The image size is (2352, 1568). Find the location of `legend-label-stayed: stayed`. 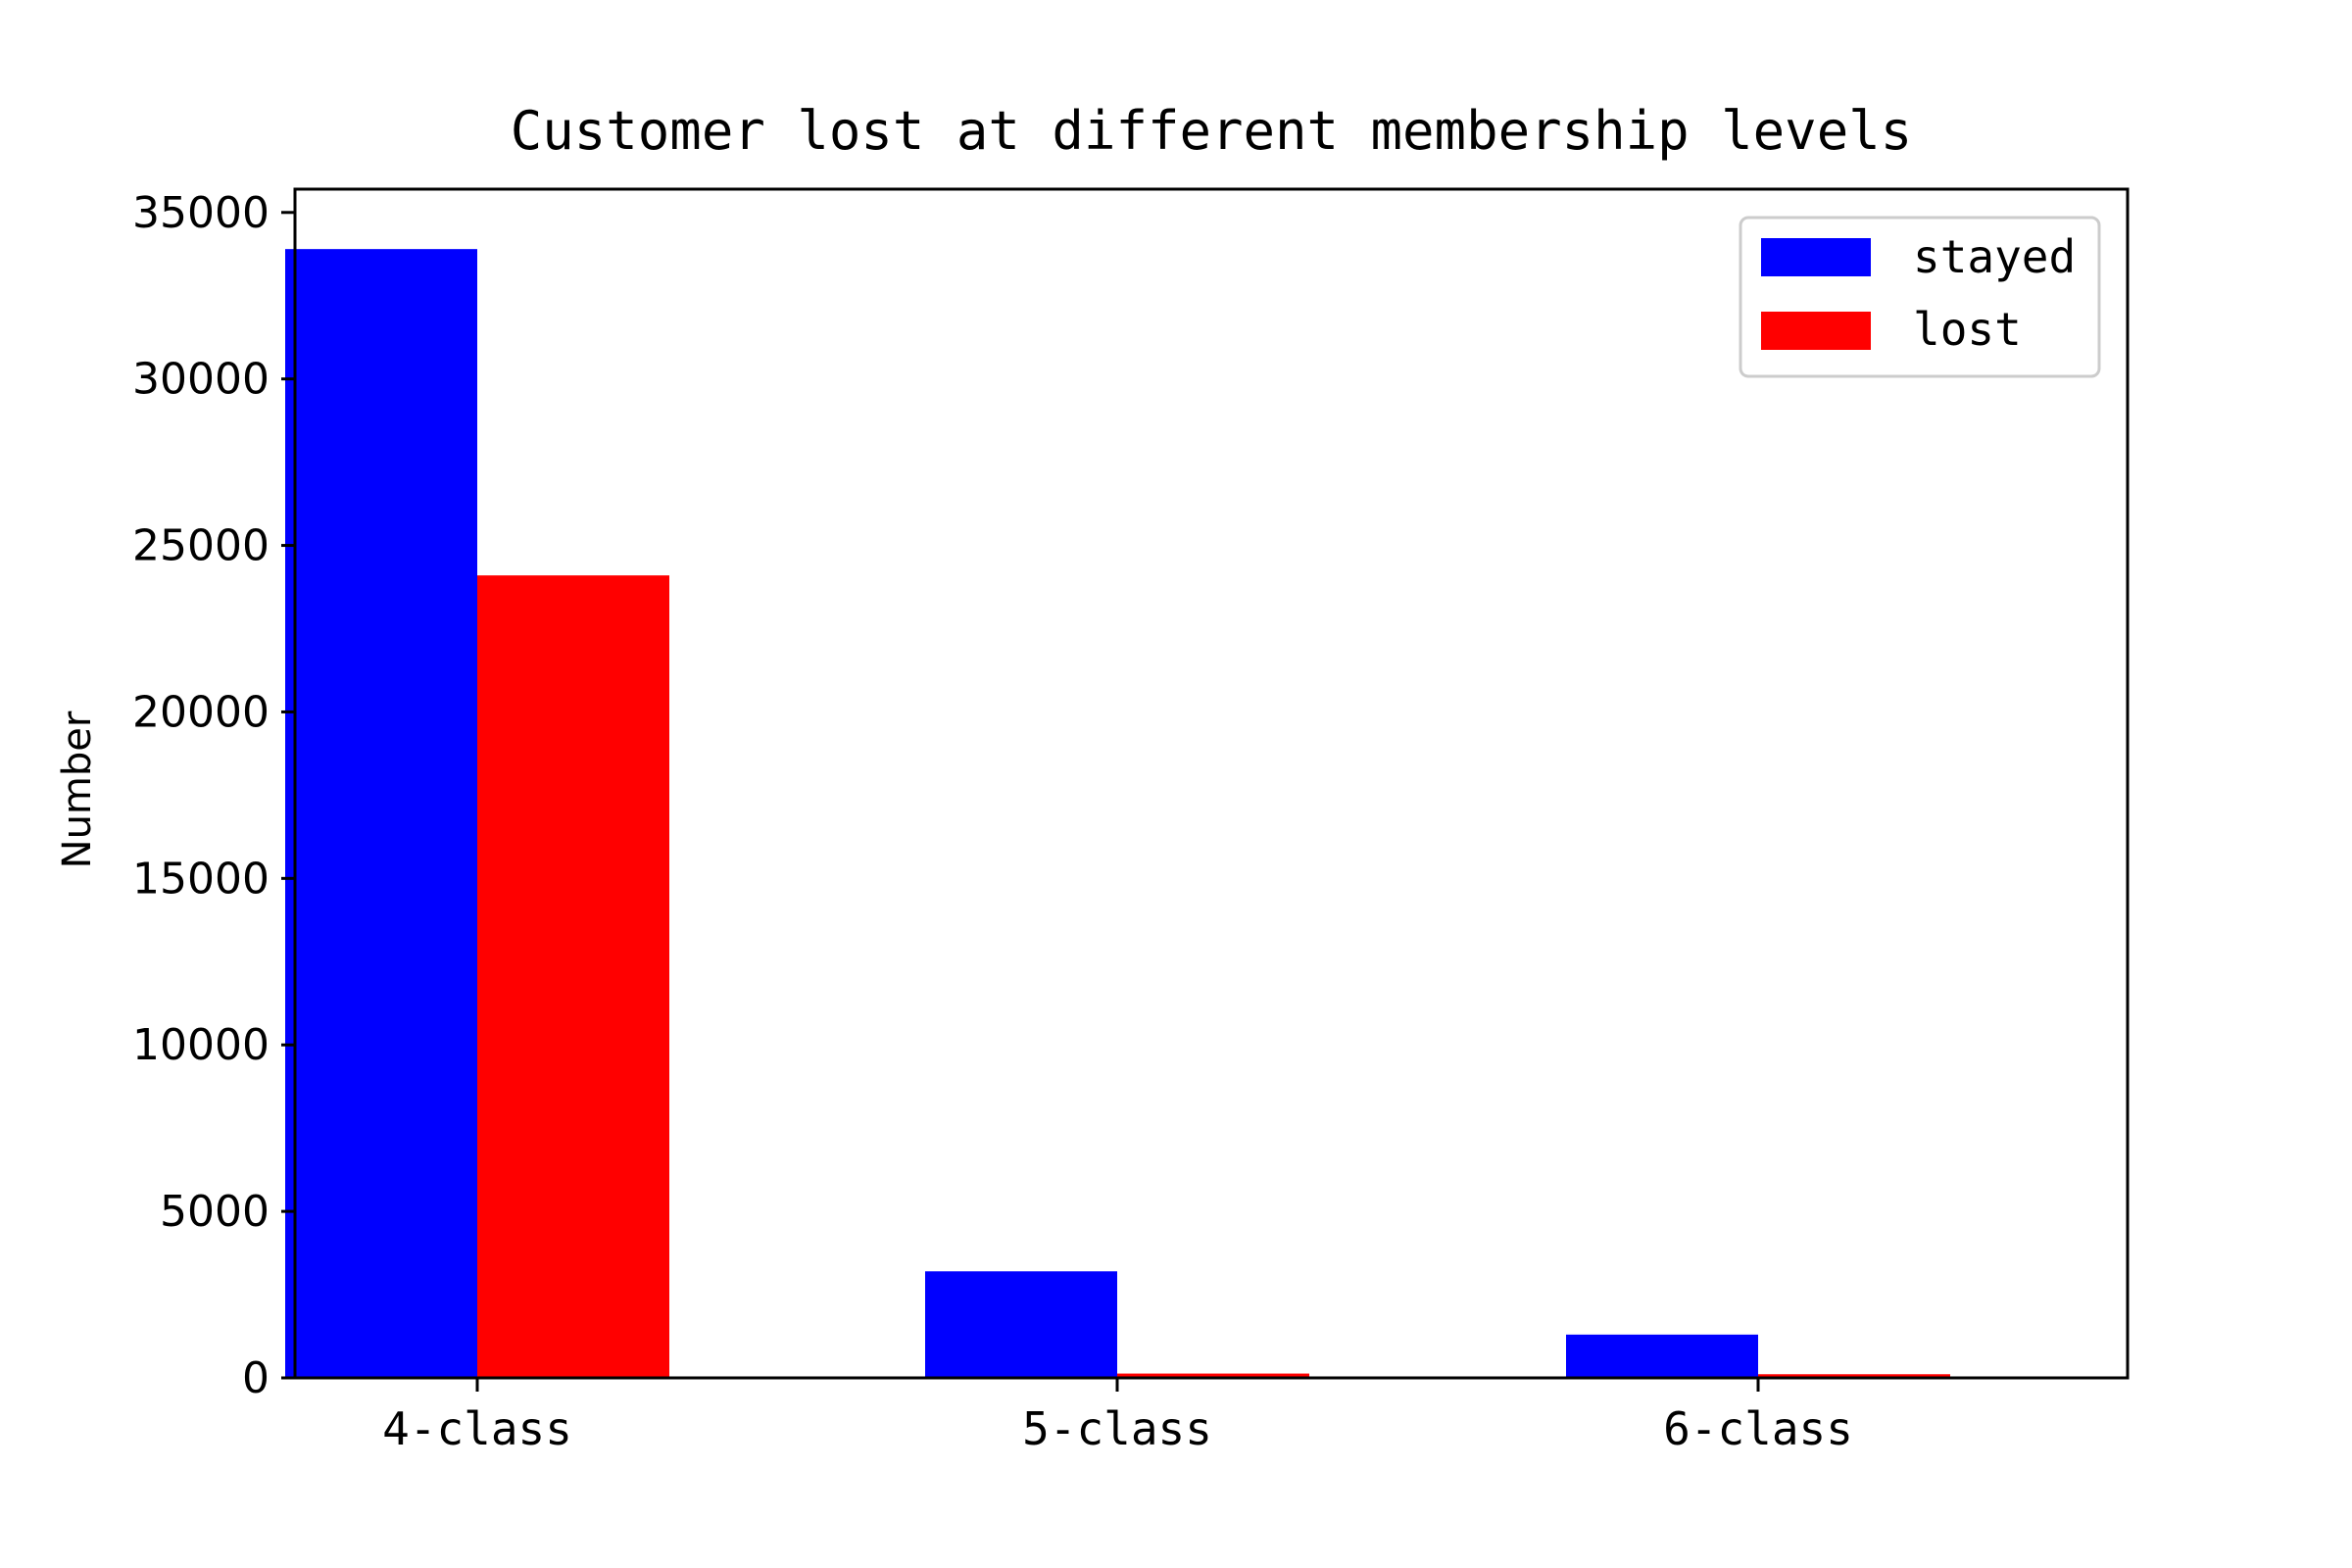

legend-label-stayed: stayed is located at coordinates (1994, 256).